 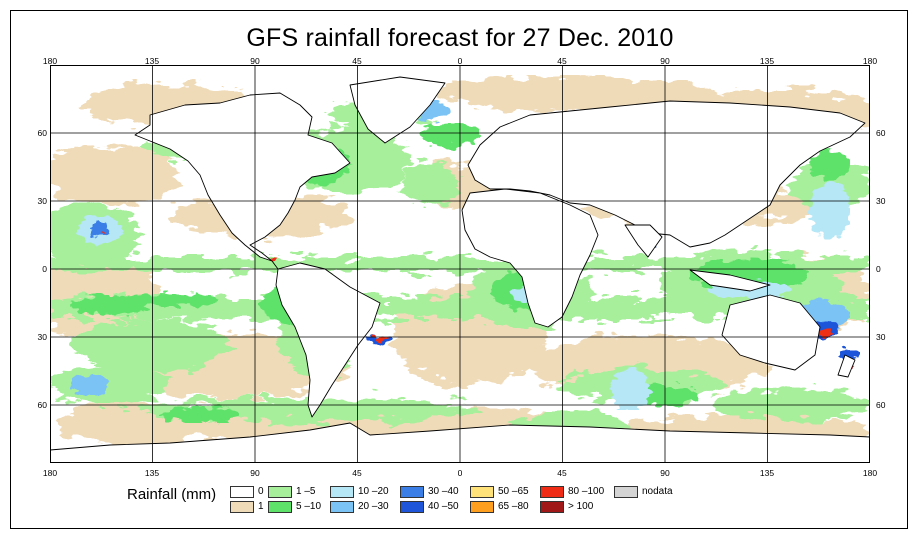 I want to click on legend-title: Rainfall (mm), so click(x=172, y=494).